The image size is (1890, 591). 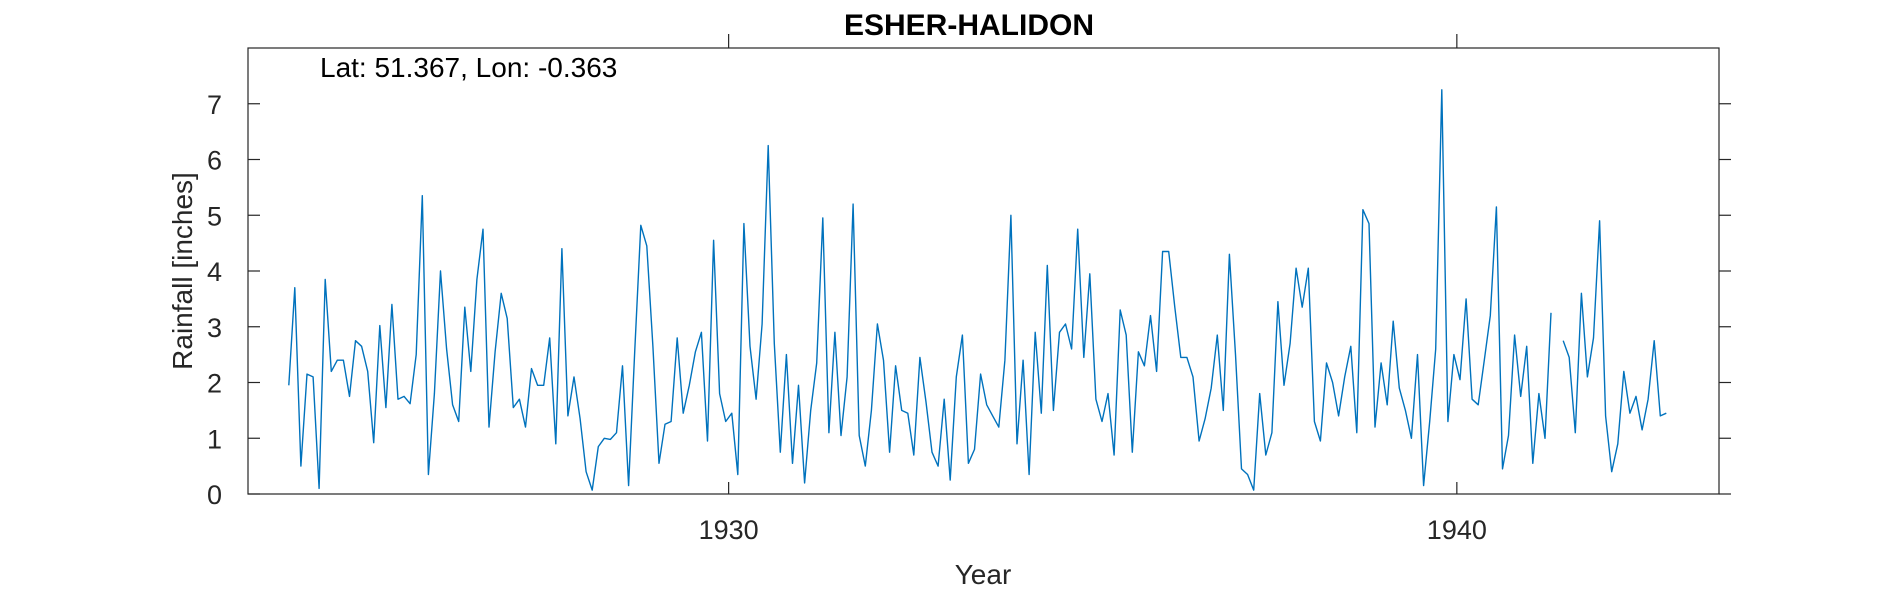 What do you see at coordinates (214, 384) in the screenshot?
I see `y-tick-label-2: 2` at bounding box center [214, 384].